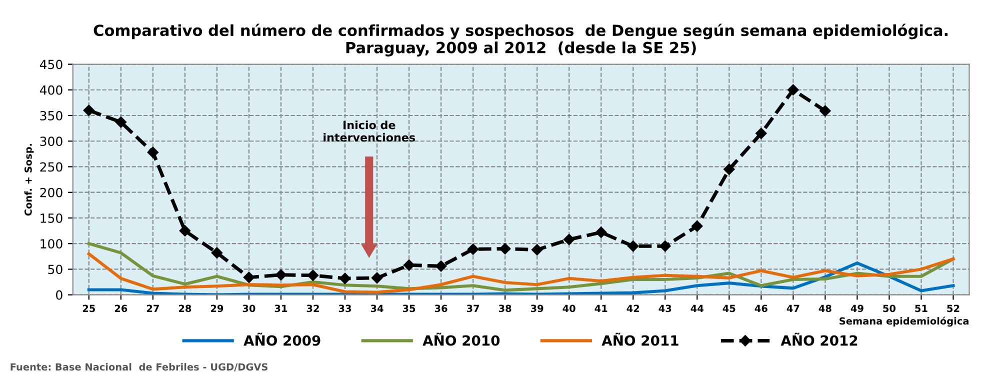 The image size is (985, 378). I want to click on y-tick-label: 350, so click(51, 115).